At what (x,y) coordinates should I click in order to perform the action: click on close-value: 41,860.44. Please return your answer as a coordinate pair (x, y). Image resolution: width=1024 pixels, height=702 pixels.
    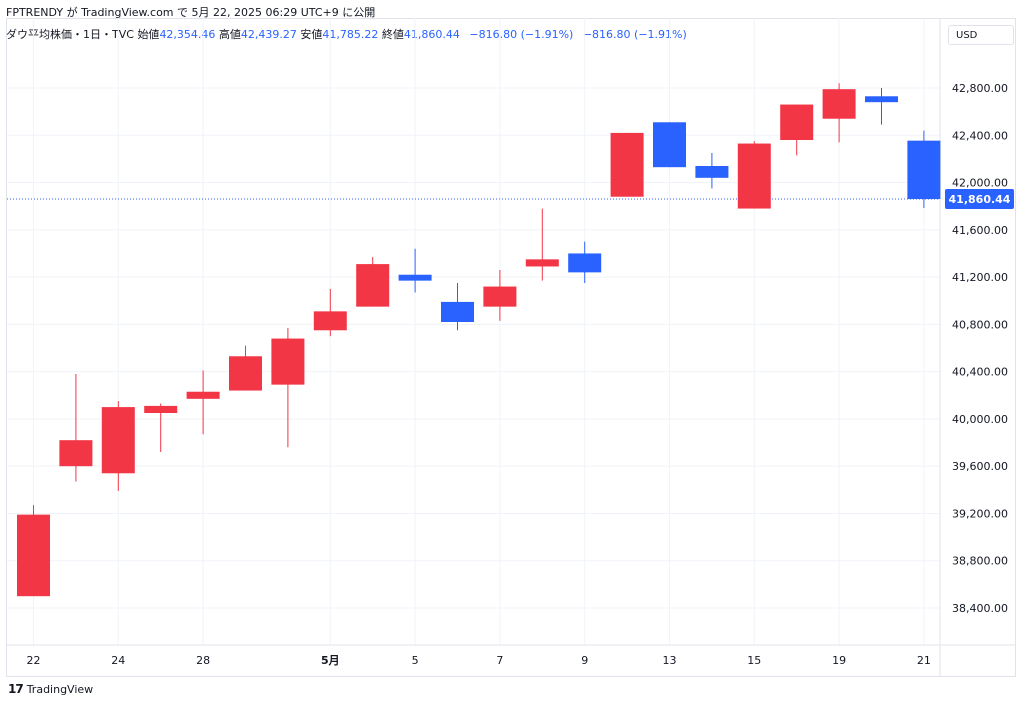
    Looking at the image, I should click on (431, 34).